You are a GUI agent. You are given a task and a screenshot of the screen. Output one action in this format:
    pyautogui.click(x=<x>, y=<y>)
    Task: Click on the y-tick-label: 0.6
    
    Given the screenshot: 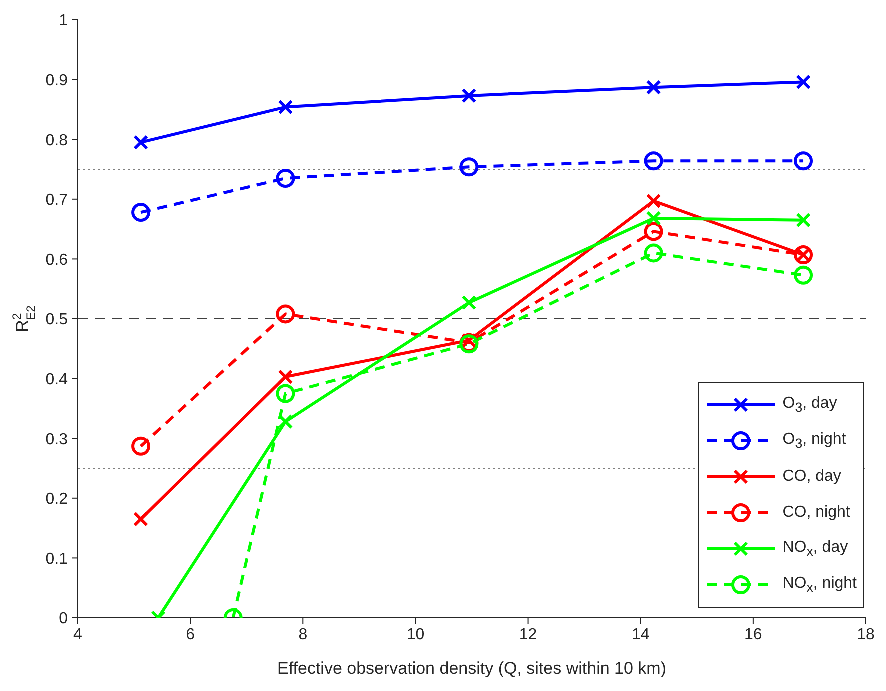 What is the action you would take?
    pyautogui.click(x=57, y=260)
    